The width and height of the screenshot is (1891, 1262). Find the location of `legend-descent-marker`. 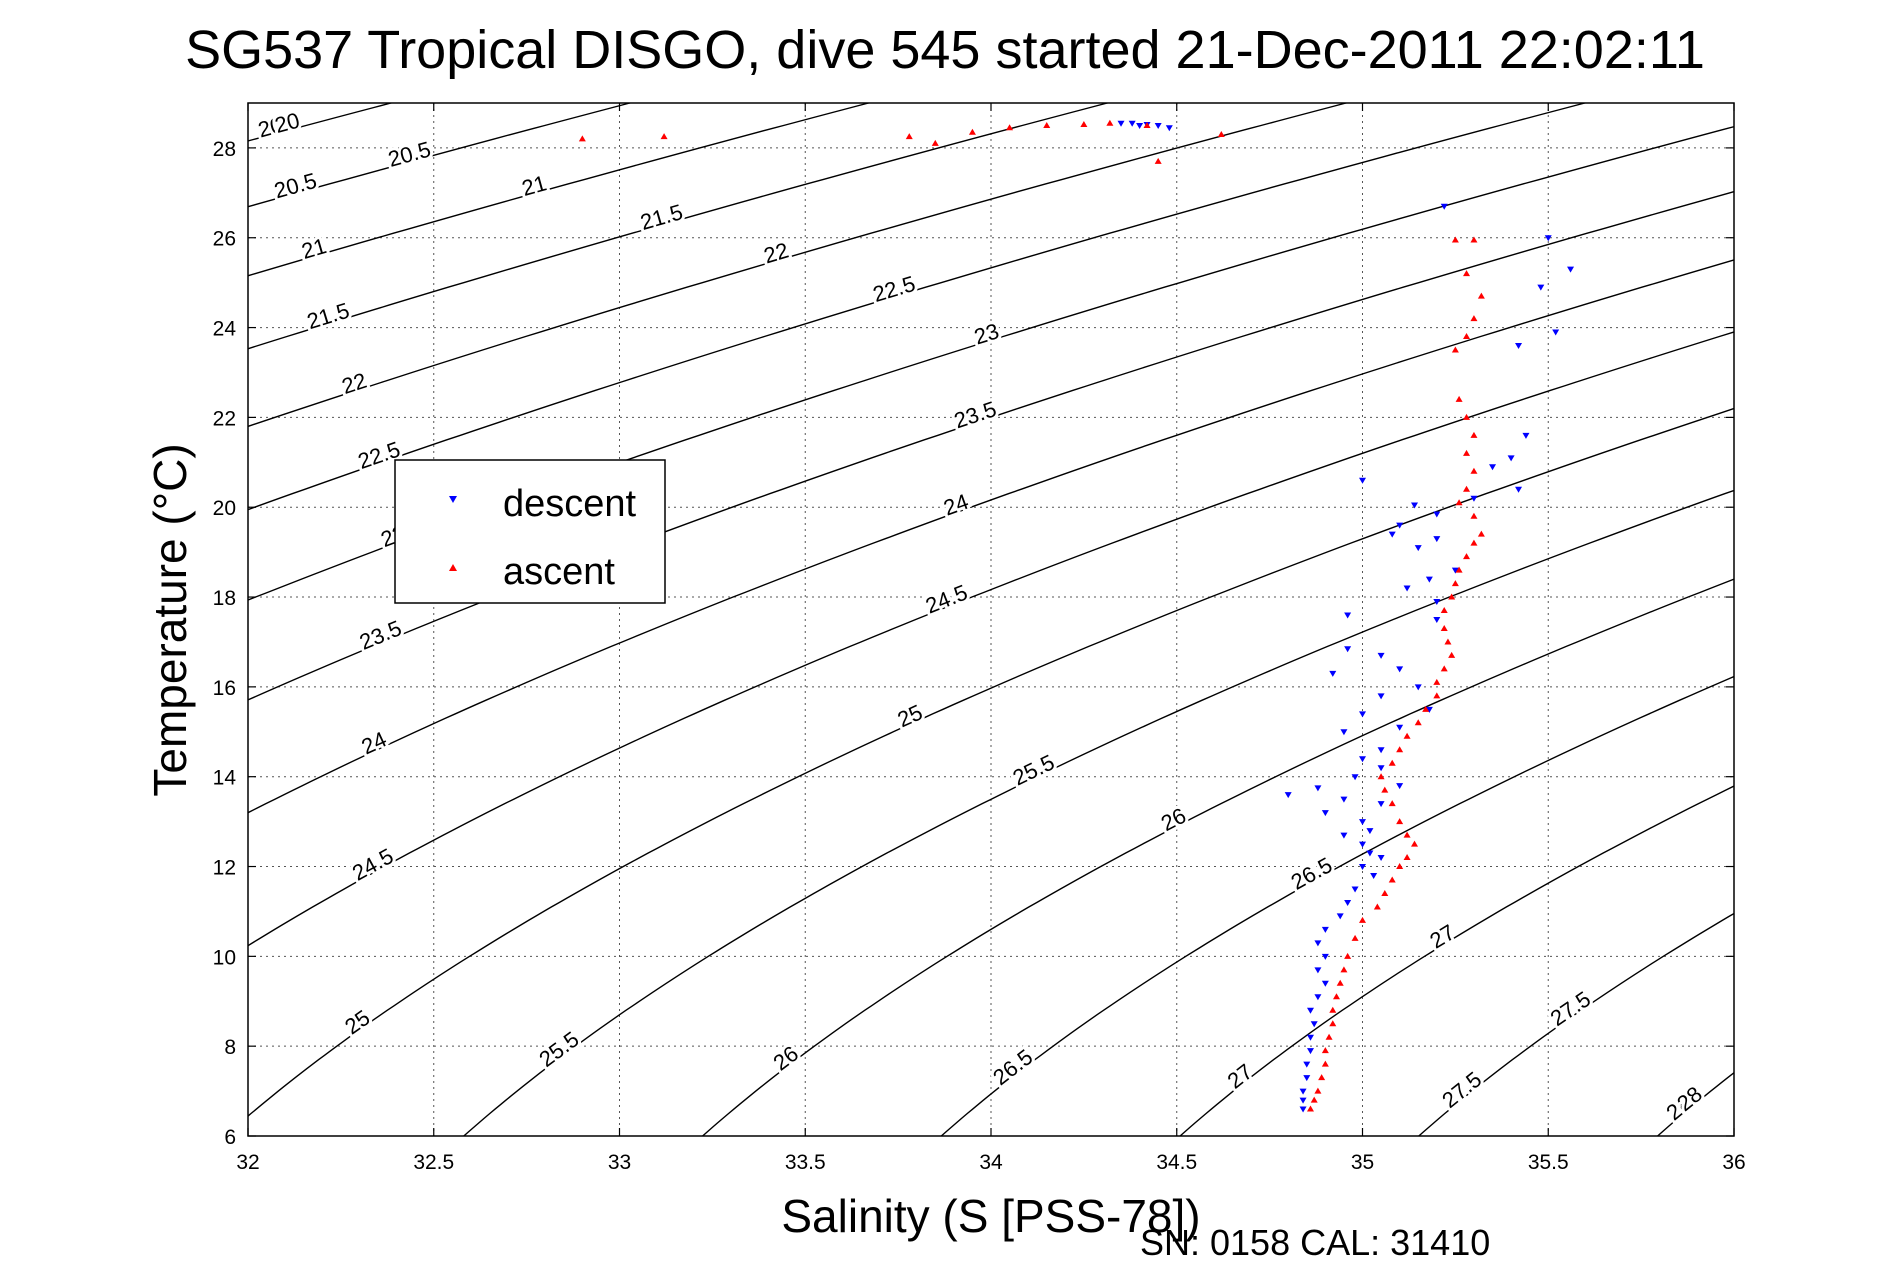

legend-descent-marker is located at coordinates (453, 499).